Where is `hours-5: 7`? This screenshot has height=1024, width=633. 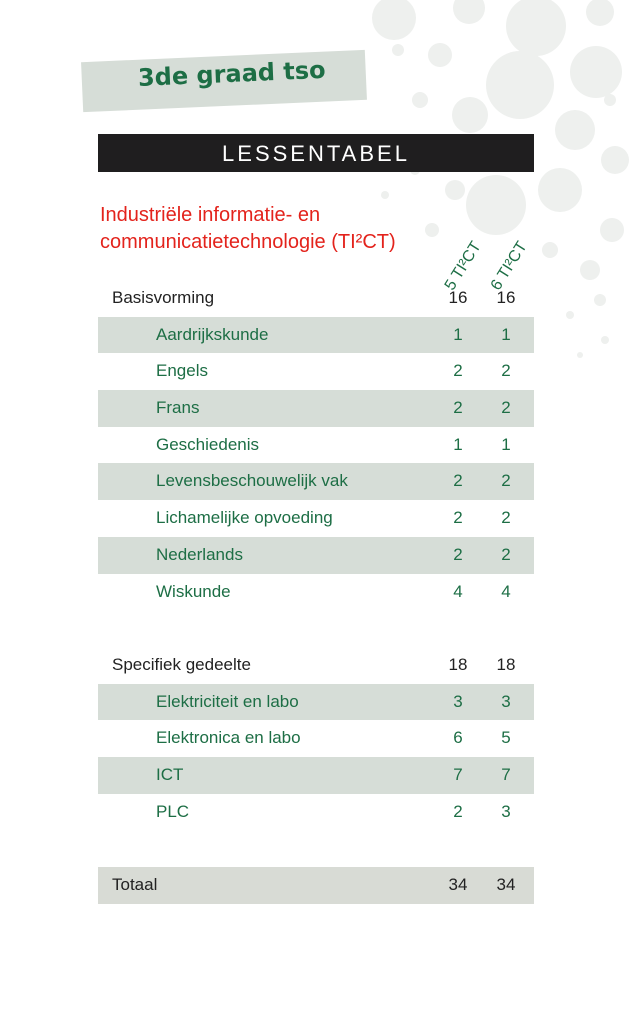 hours-5: 7 is located at coordinates (458, 774).